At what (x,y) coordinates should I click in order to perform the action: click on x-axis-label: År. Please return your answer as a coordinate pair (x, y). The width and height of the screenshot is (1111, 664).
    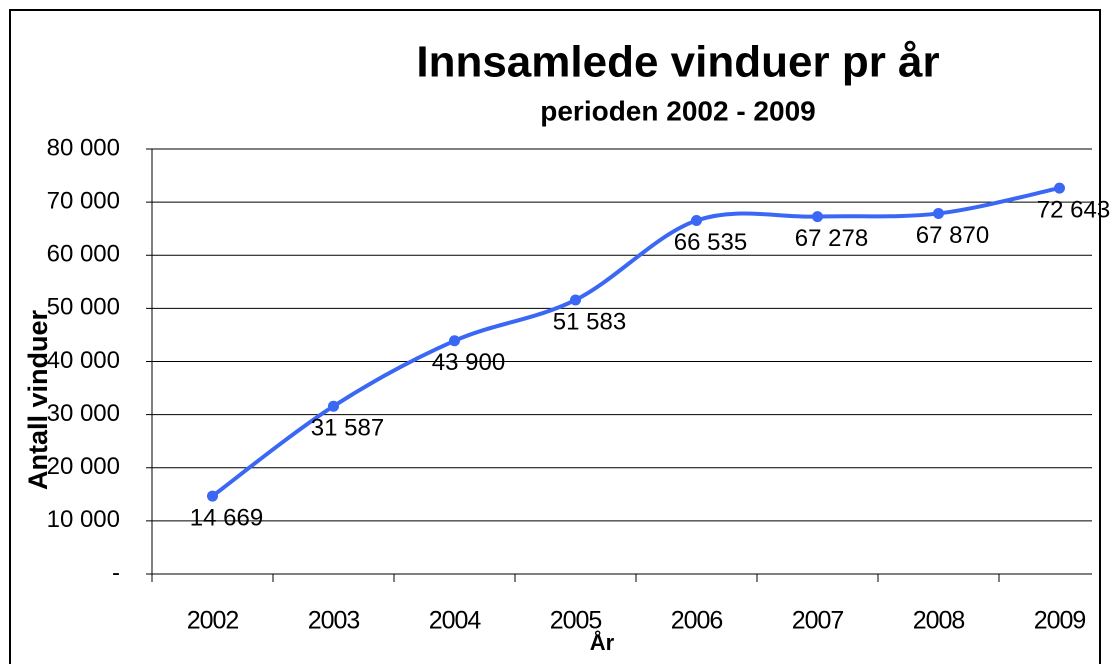
    Looking at the image, I should click on (602, 642).